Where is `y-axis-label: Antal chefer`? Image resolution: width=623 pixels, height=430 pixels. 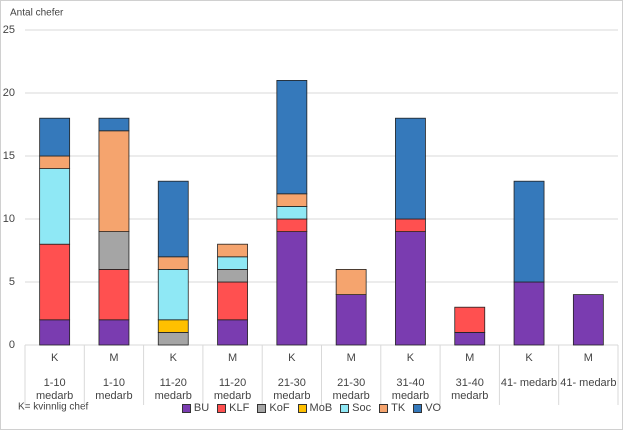 y-axis-label: Antal chefer is located at coordinates (37, 13).